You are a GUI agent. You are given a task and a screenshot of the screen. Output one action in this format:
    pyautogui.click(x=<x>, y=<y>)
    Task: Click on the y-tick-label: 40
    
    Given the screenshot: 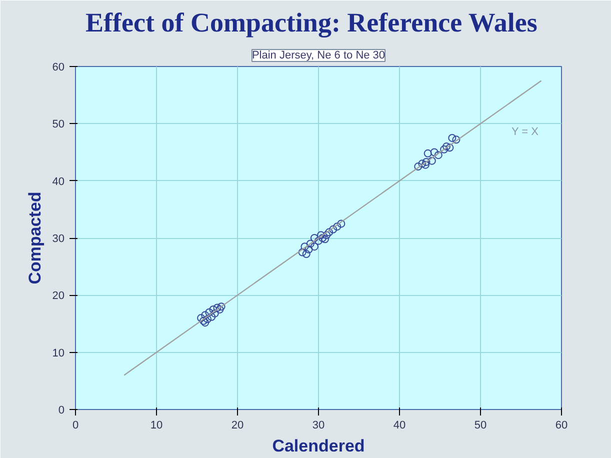 What is the action you would take?
    pyautogui.click(x=58, y=182)
    